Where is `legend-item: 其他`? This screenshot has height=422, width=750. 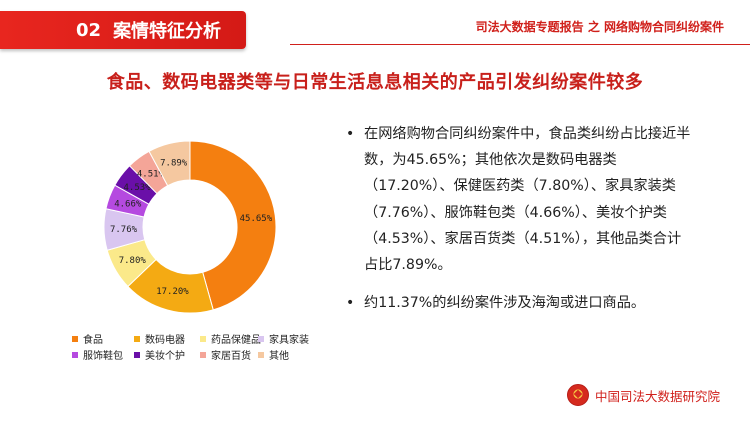 legend-item: 其他 is located at coordinates (273, 354).